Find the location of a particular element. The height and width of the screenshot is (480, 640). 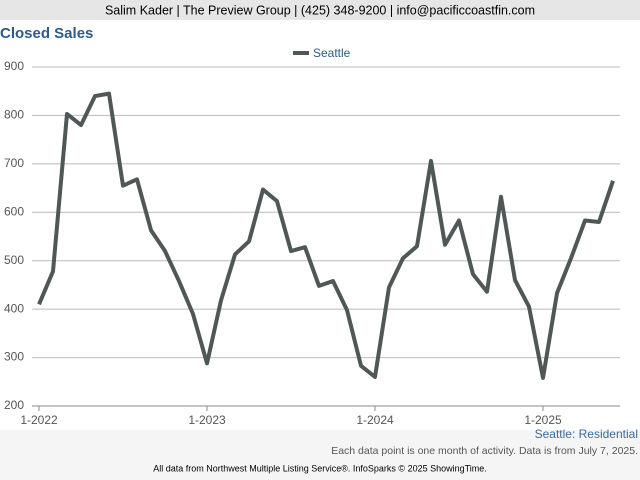

y-tick-label: 500 is located at coordinates (14, 260).